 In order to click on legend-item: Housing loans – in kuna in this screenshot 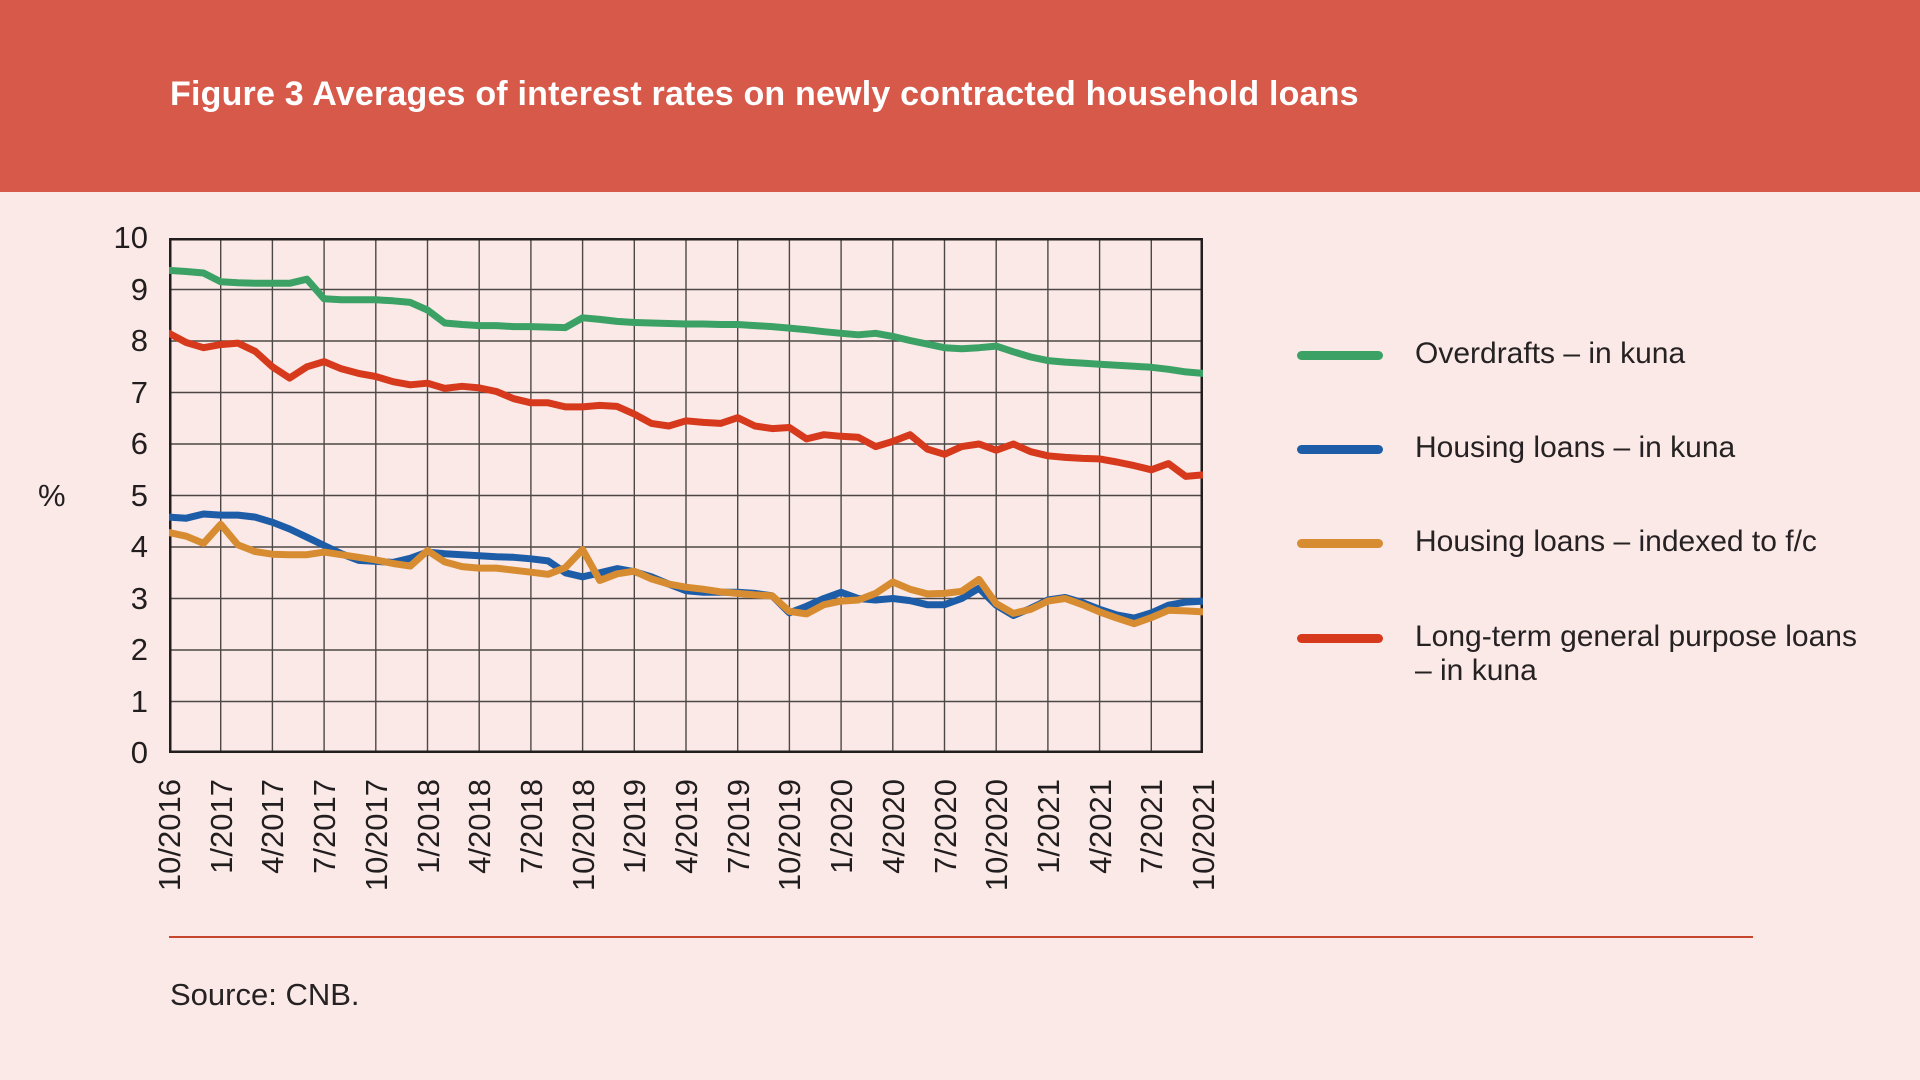, I will do `click(1516, 448)`.